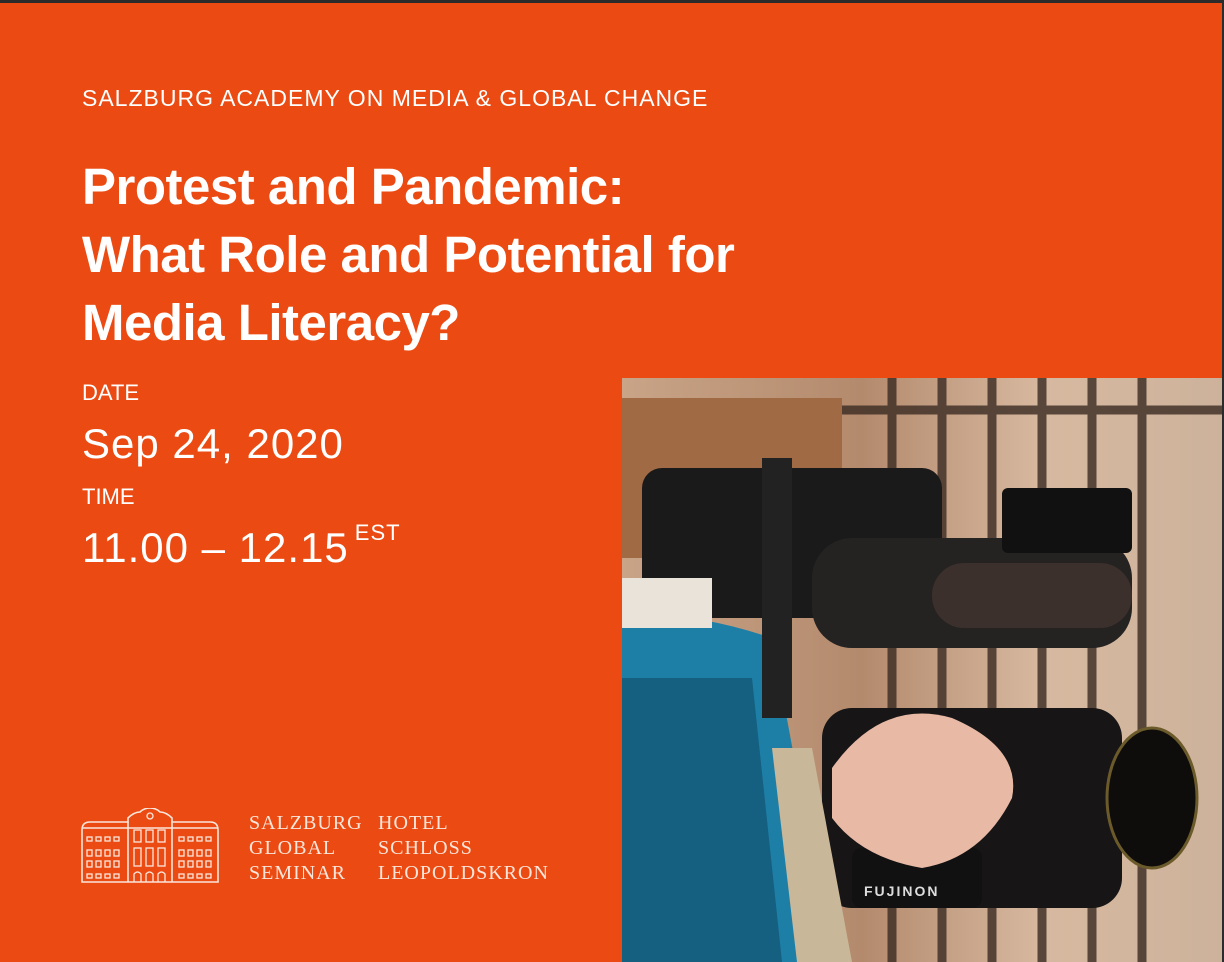  I want to click on date-label: DATE, so click(111, 392).